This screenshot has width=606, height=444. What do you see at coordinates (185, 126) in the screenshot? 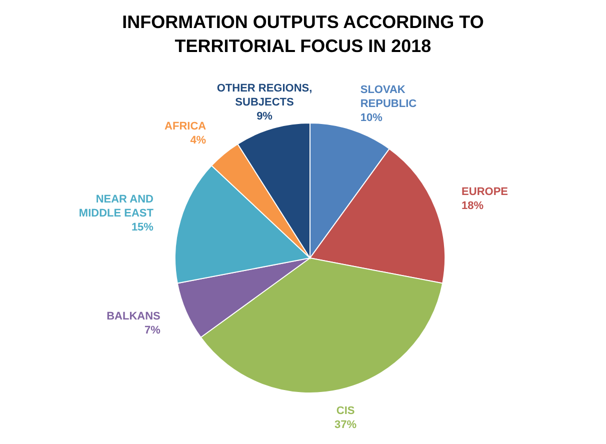
I see `slice-label: AFRICA` at bounding box center [185, 126].